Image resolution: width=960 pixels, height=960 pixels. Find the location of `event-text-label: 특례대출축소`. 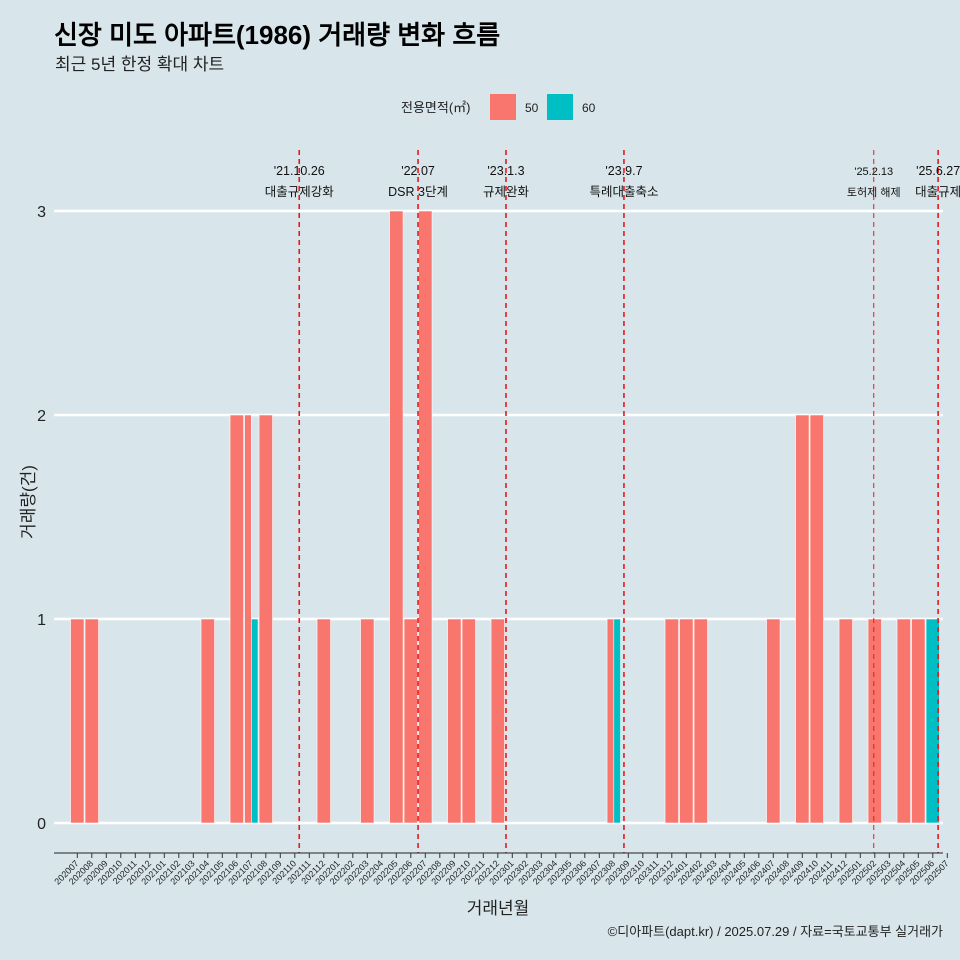

event-text-label: 특례대출축소 is located at coordinates (623, 192).